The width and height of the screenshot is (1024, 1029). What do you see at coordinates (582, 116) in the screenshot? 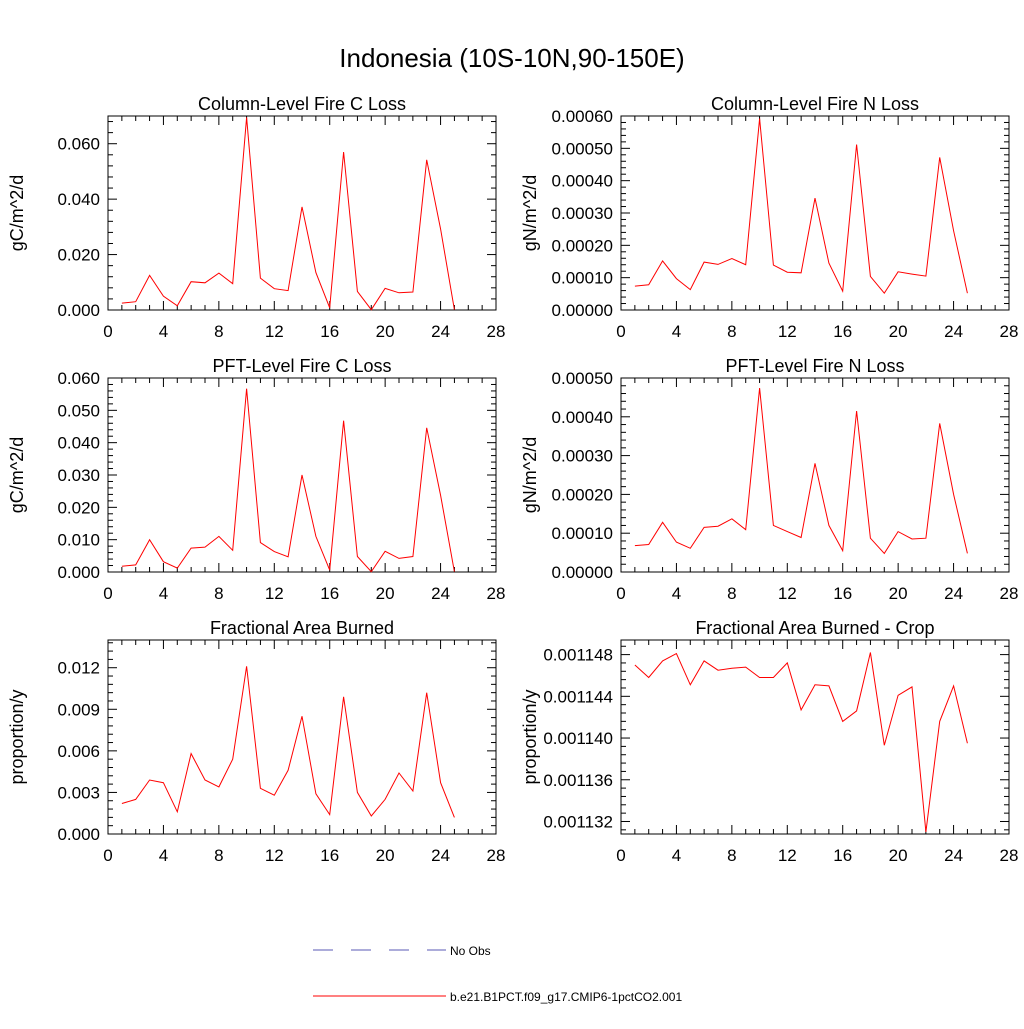
I see `y-tick-label: 0.00060` at bounding box center [582, 116].